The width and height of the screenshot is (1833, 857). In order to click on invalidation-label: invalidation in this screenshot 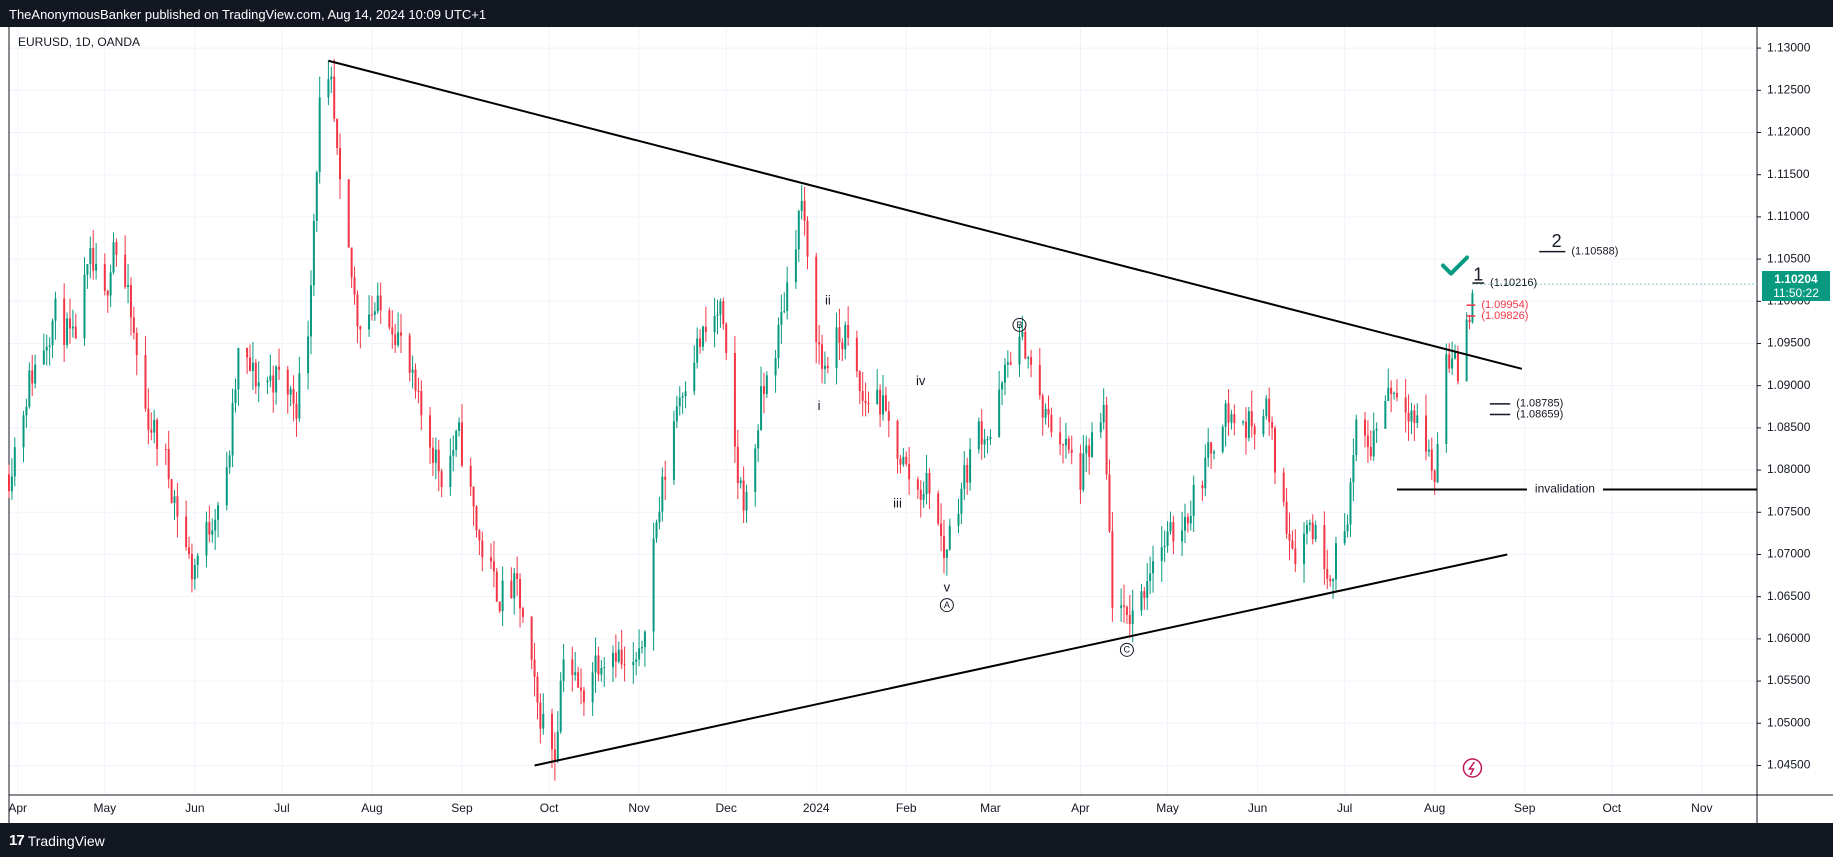, I will do `click(1565, 489)`.